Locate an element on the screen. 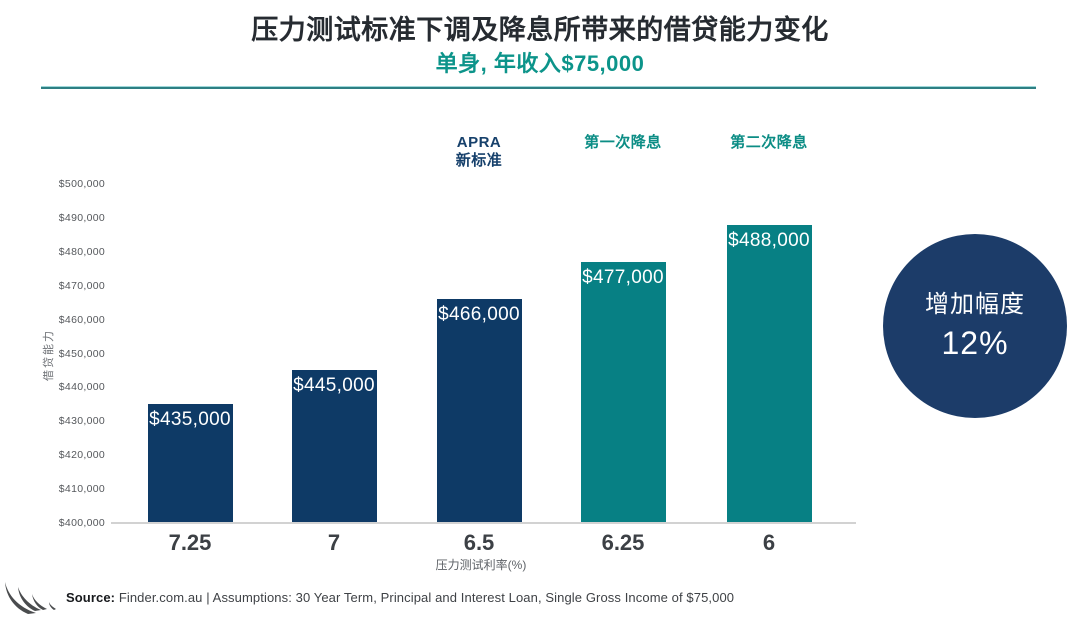  x-axis-baseline is located at coordinates (483, 523).